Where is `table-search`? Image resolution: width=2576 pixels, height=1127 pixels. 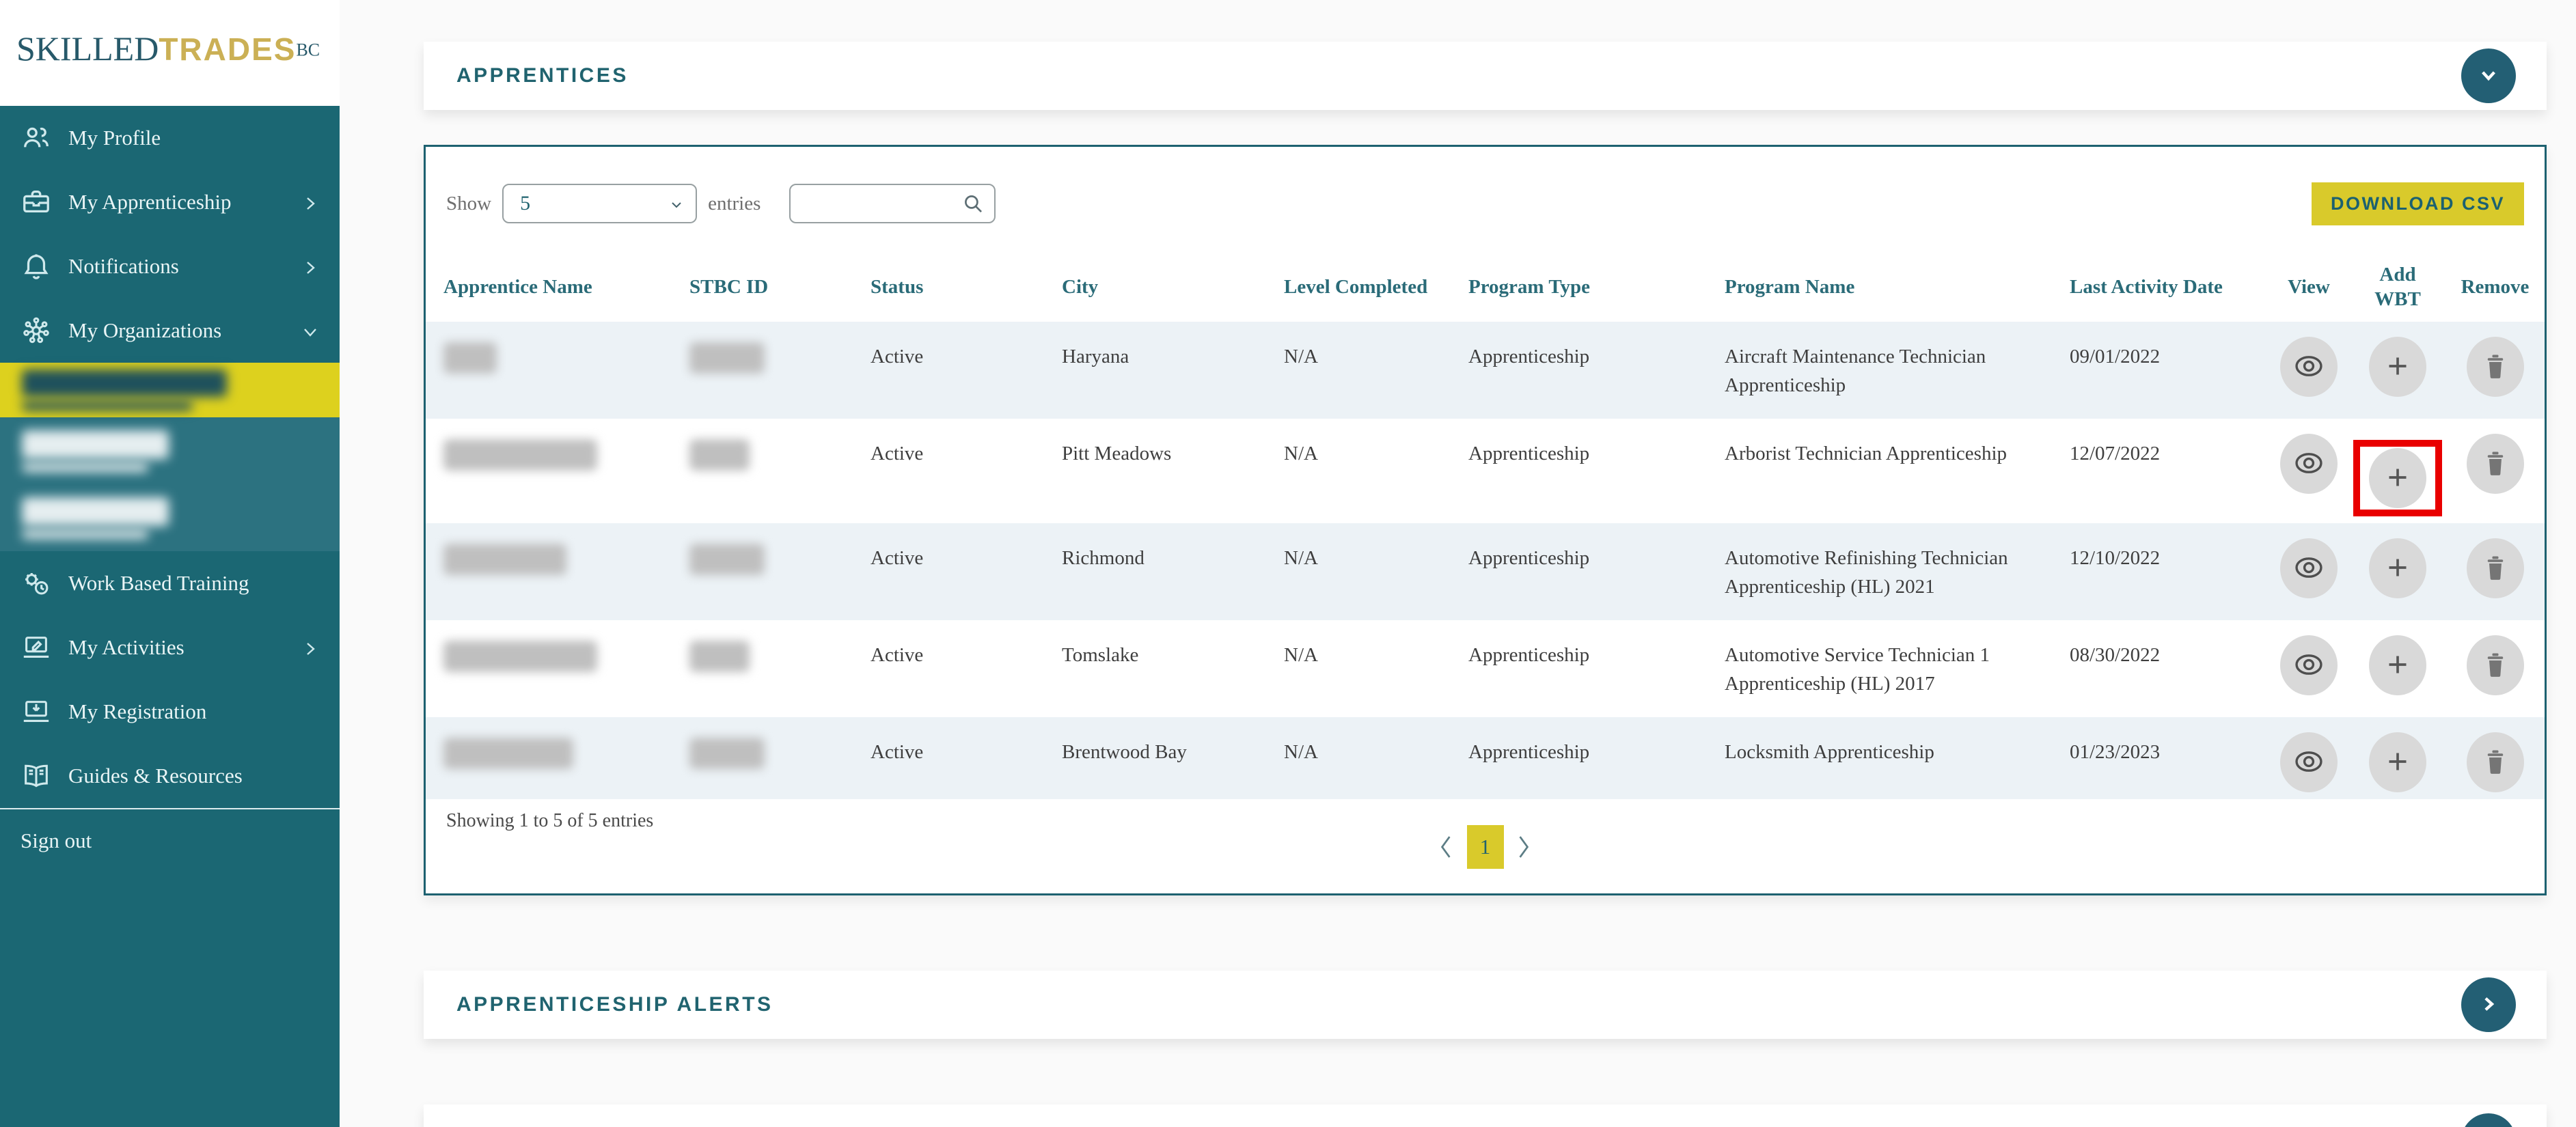 table-search is located at coordinates (892, 203).